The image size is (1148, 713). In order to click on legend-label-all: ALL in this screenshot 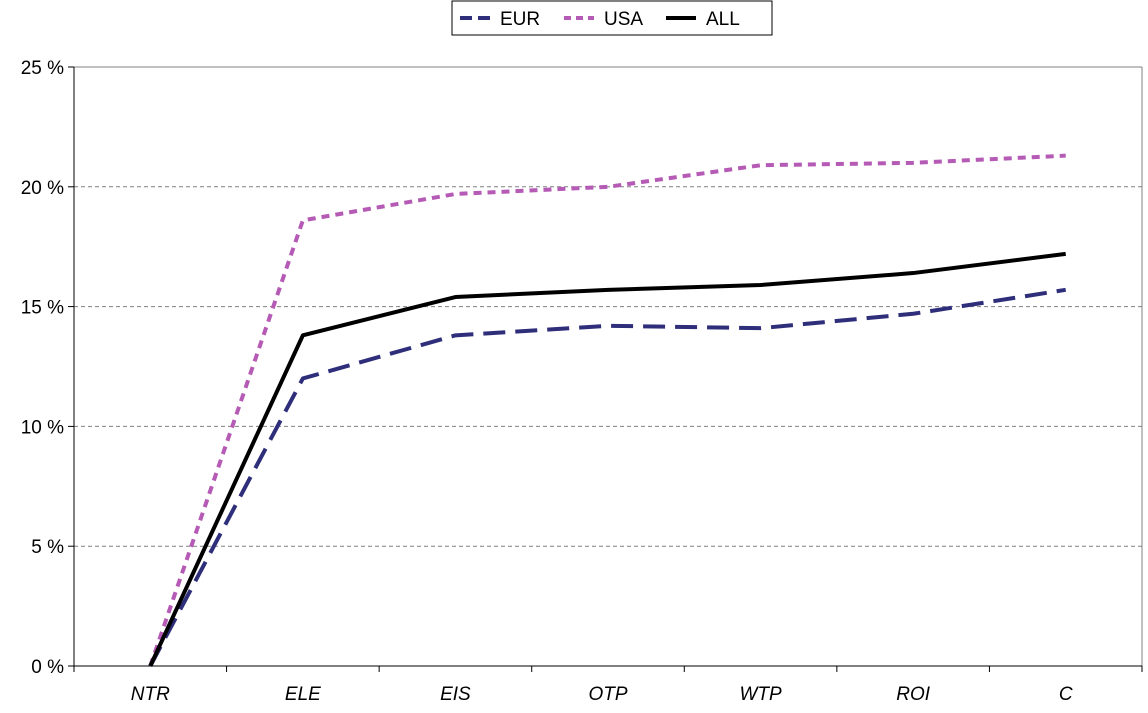, I will do `click(723, 19)`.